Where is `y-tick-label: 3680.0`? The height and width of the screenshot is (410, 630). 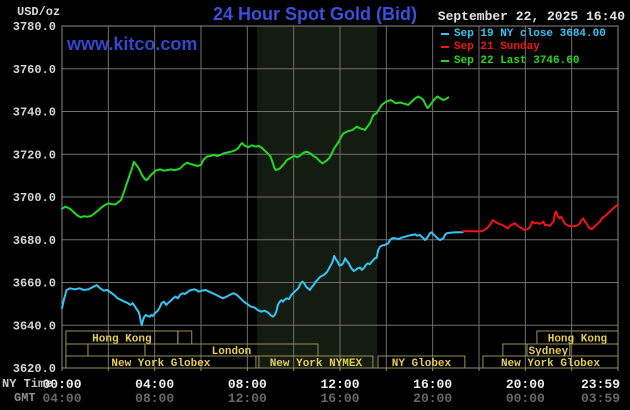
y-tick-label: 3680.0 is located at coordinates (34, 241).